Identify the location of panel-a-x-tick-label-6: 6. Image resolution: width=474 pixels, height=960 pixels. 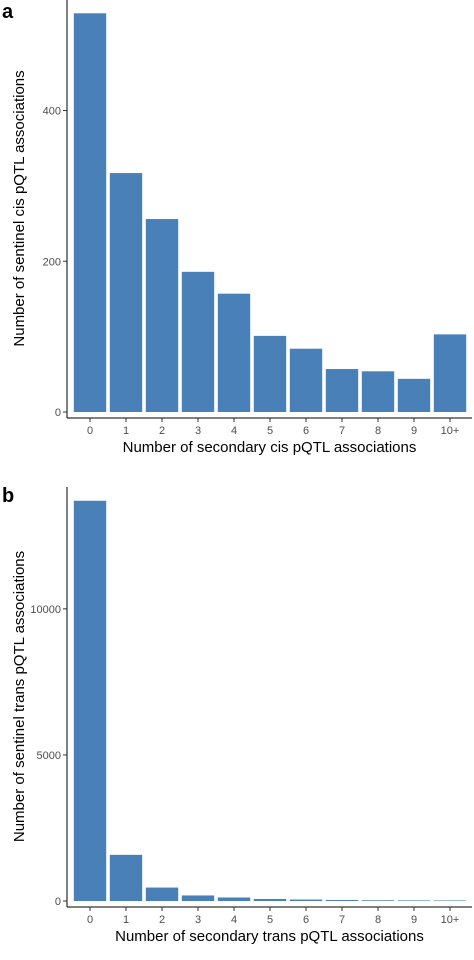
(306, 431).